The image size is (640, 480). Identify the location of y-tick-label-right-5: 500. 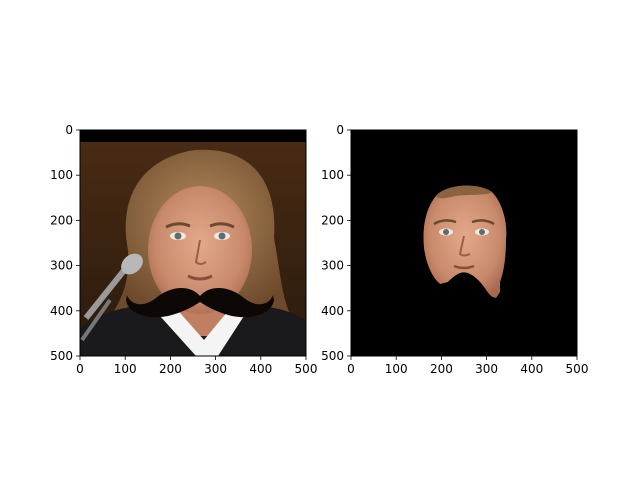
(332, 356).